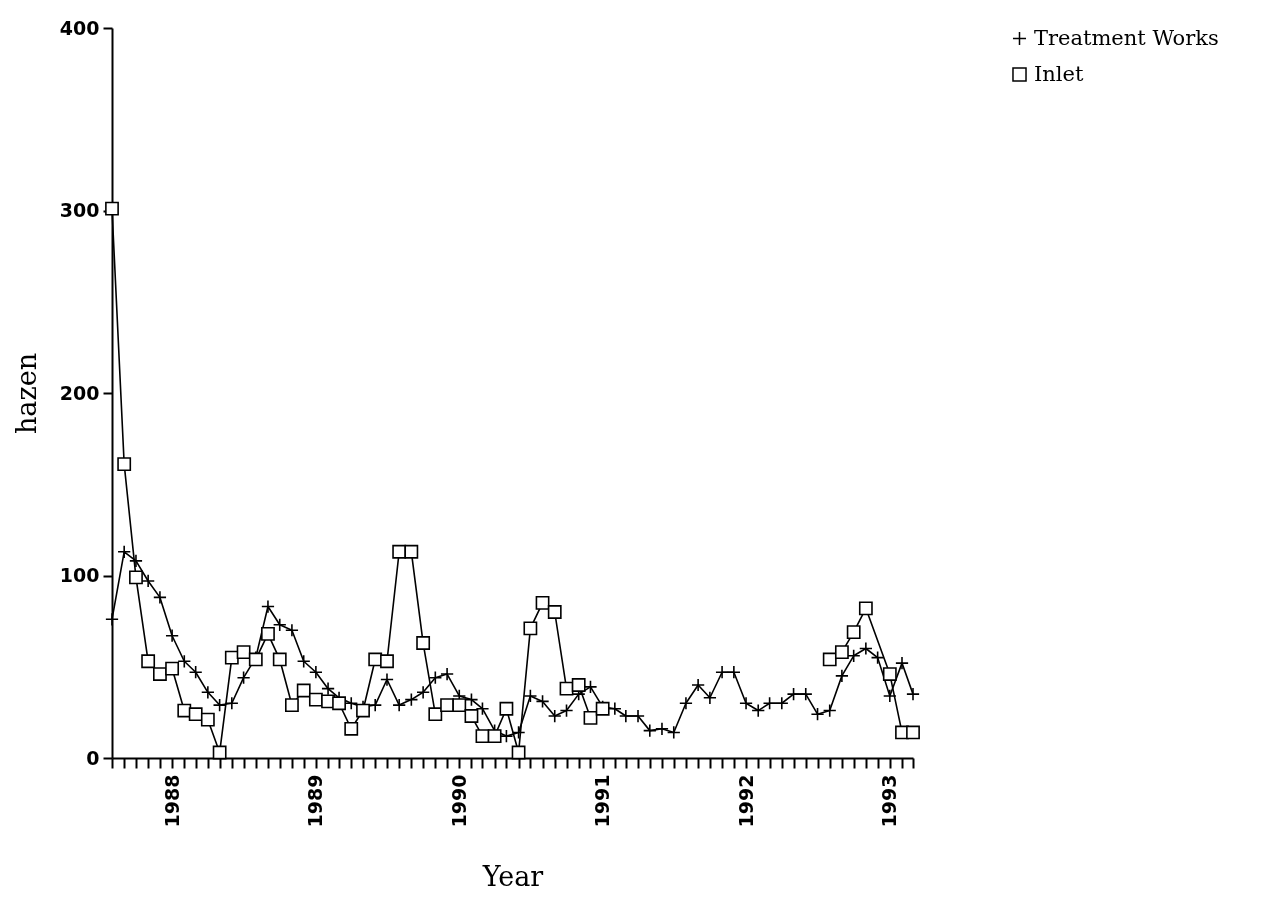 Image resolution: width=1264 pixels, height=916 pixels. I want to click on y-axis-title: hazen, so click(26, 393).